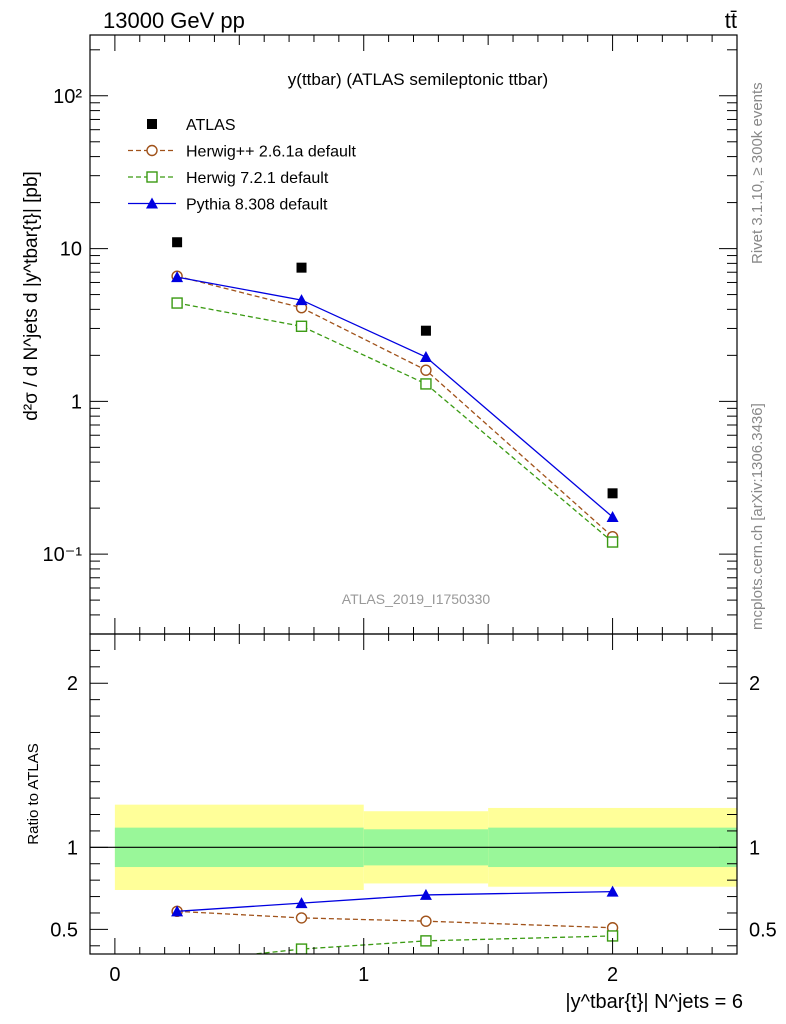 This screenshot has height=1024, width=786. I want to click on analysis-label: ATLAS_2019_I1750330, so click(416, 599).